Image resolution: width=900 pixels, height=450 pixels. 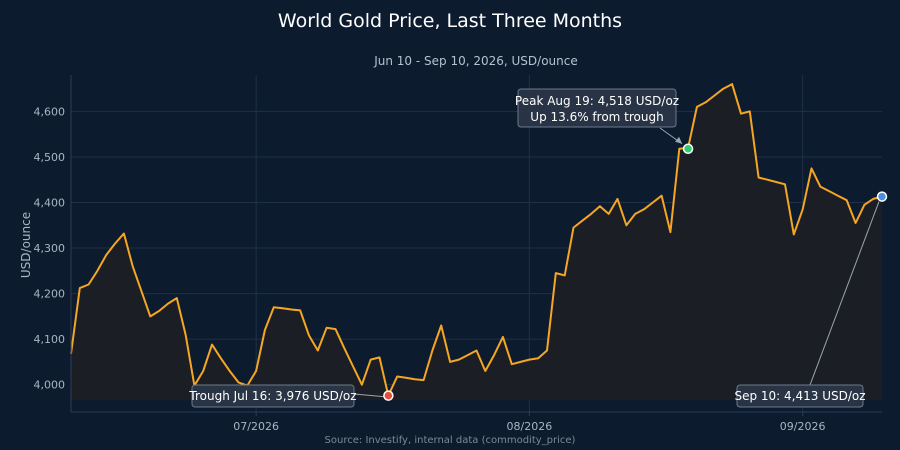 What do you see at coordinates (450, 21) in the screenshot?
I see `chart-title: World Gold Price, Last Three Months` at bounding box center [450, 21].